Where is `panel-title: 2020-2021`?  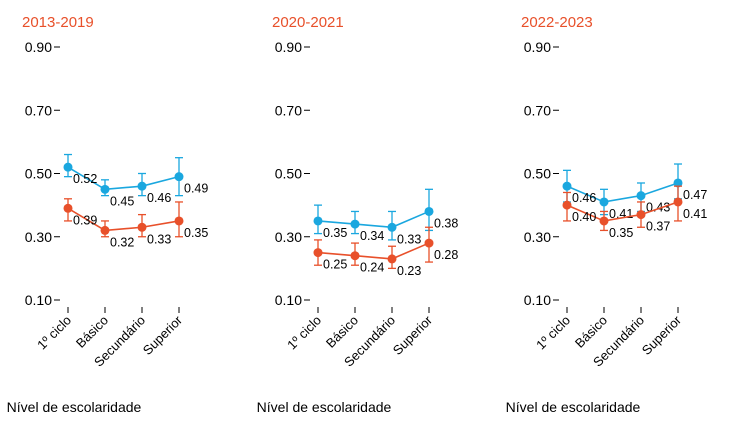 panel-title: 2020-2021 is located at coordinates (308, 22).